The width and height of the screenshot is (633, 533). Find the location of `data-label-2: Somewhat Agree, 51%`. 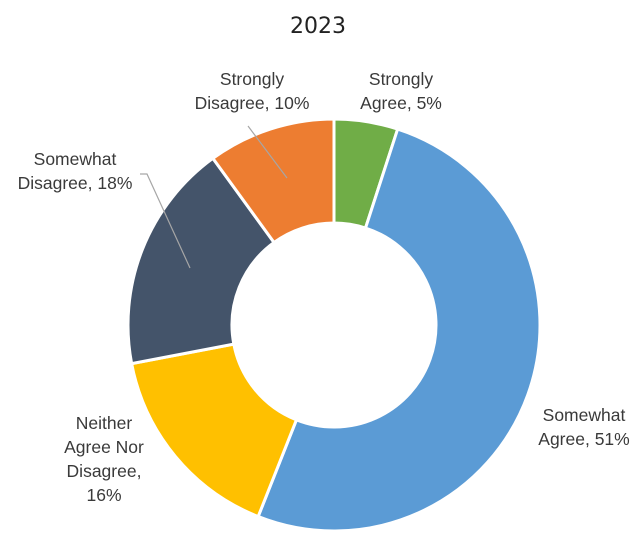

data-label-2: Somewhat Agree, 51% is located at coordinates (583, 427).